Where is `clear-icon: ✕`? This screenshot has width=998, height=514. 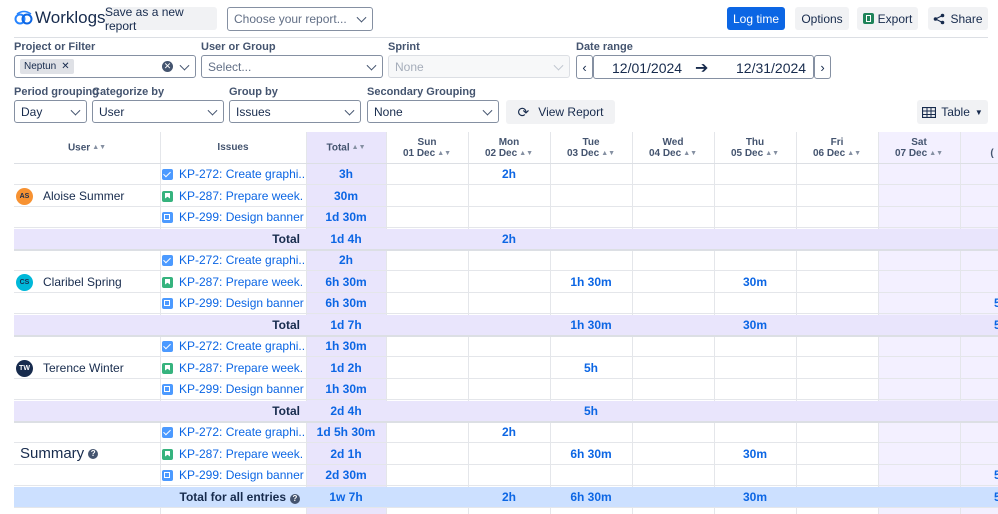 clear-icon: ✕ is located at coordinates (167, 66).